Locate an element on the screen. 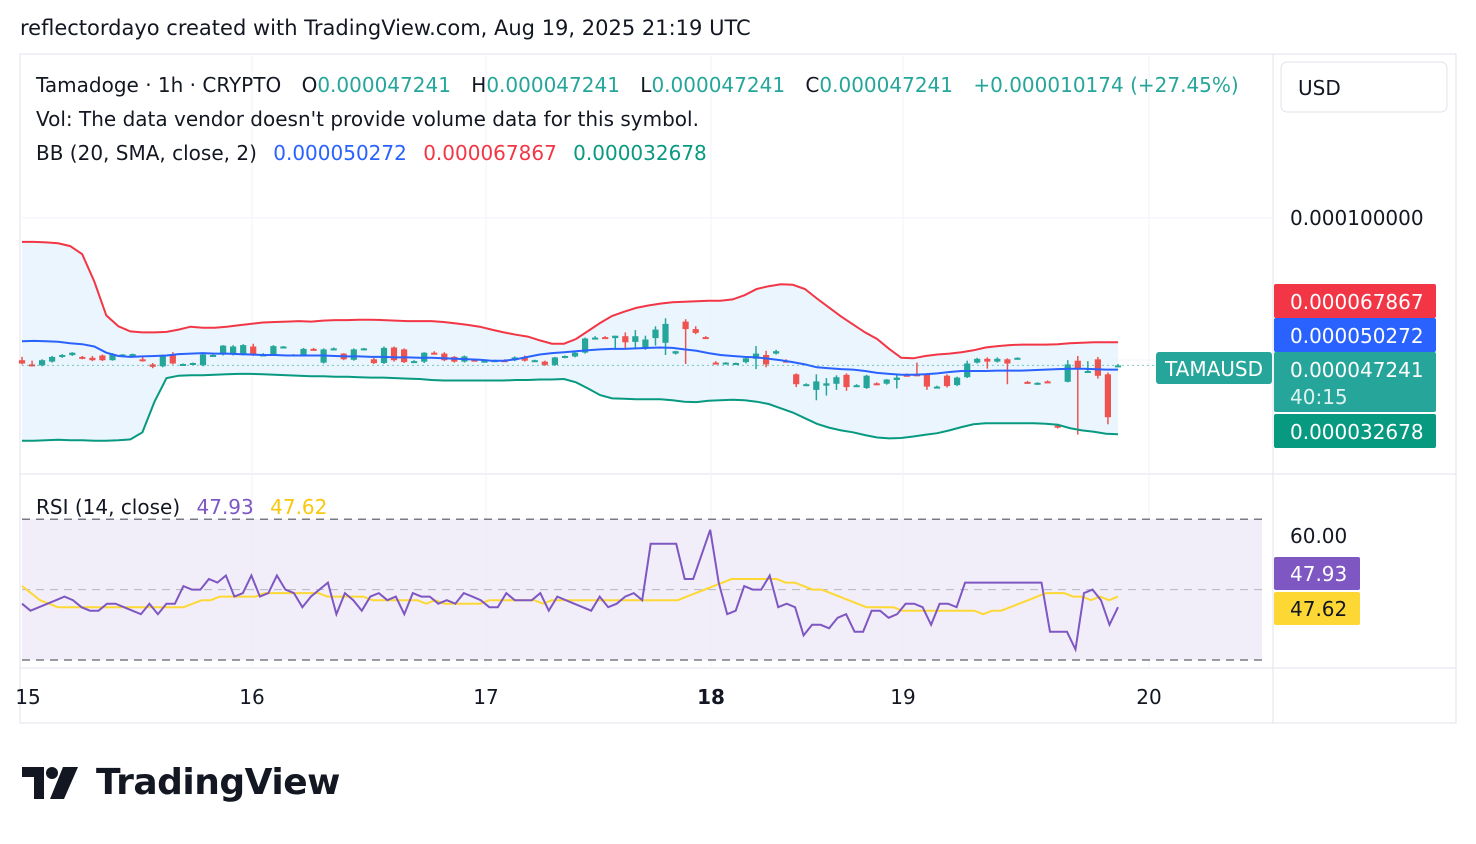  legend-l-value: 0.000047241 is located at coordinates (718, 85).